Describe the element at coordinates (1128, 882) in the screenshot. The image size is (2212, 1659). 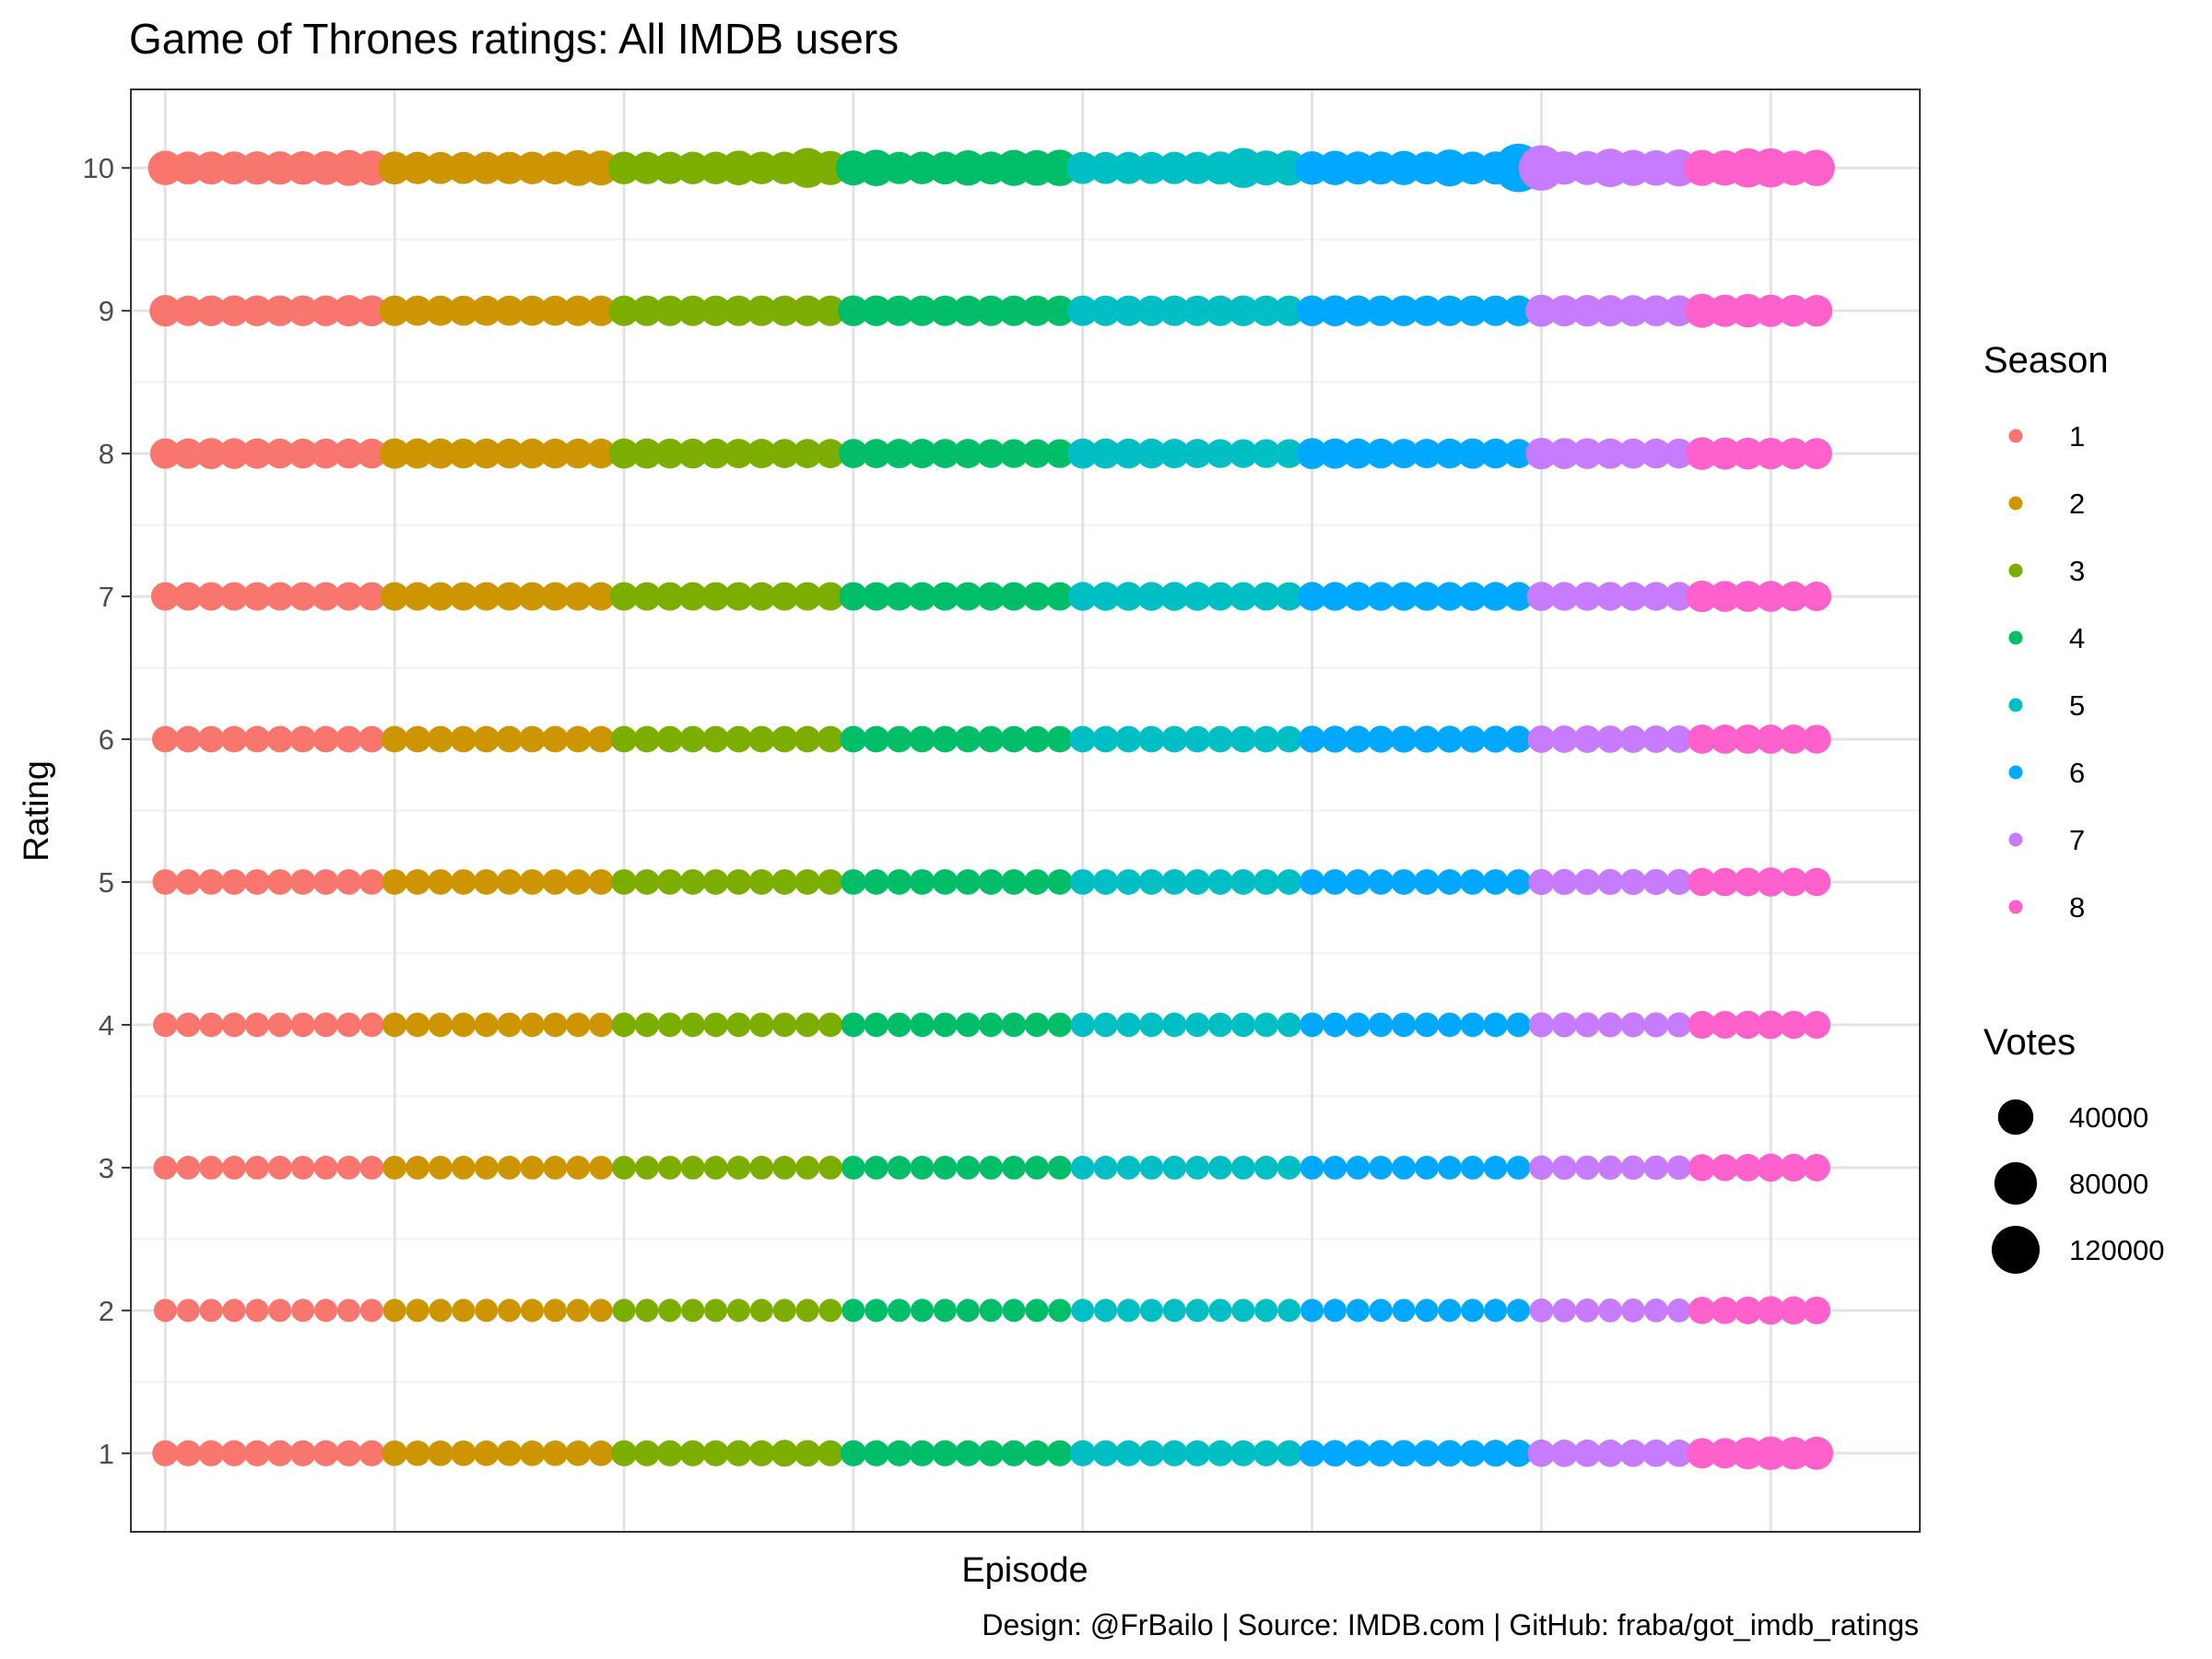
I see `point-s5-e3-r5` at that location.